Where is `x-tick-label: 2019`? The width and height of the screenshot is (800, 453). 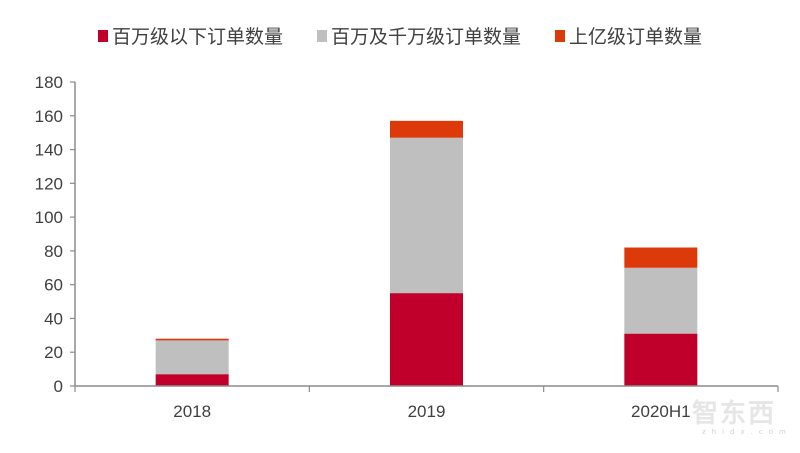
x-tick-label: 2019 is located at coordinates (427, 411).